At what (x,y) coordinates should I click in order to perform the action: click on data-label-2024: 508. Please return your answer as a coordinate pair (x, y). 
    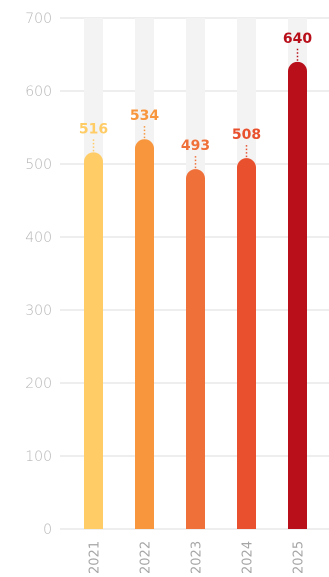
    Looking at the image, I should click on (246, 135).